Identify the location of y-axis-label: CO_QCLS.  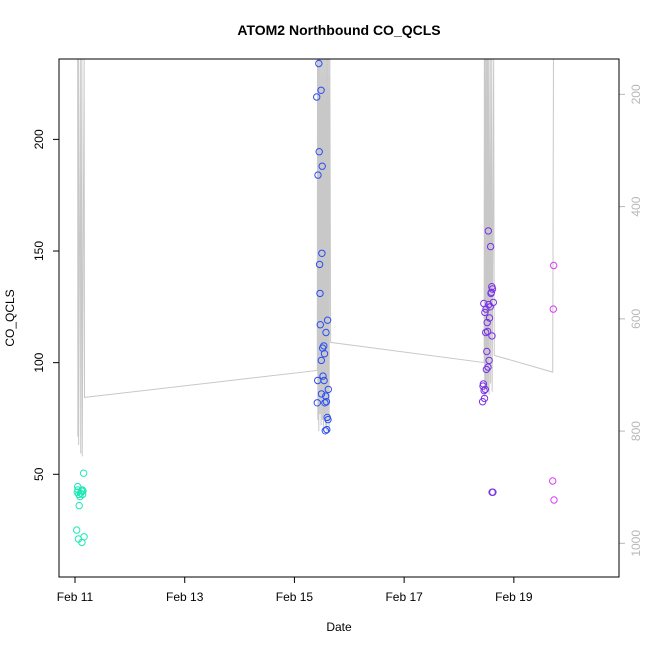
(10, 317).